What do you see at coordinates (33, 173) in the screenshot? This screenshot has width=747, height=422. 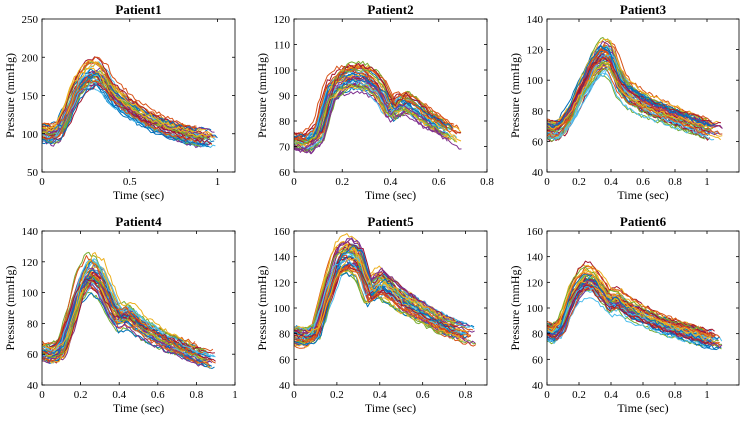 I see `y-tick-label: 50` at bounding box center [33, 173].